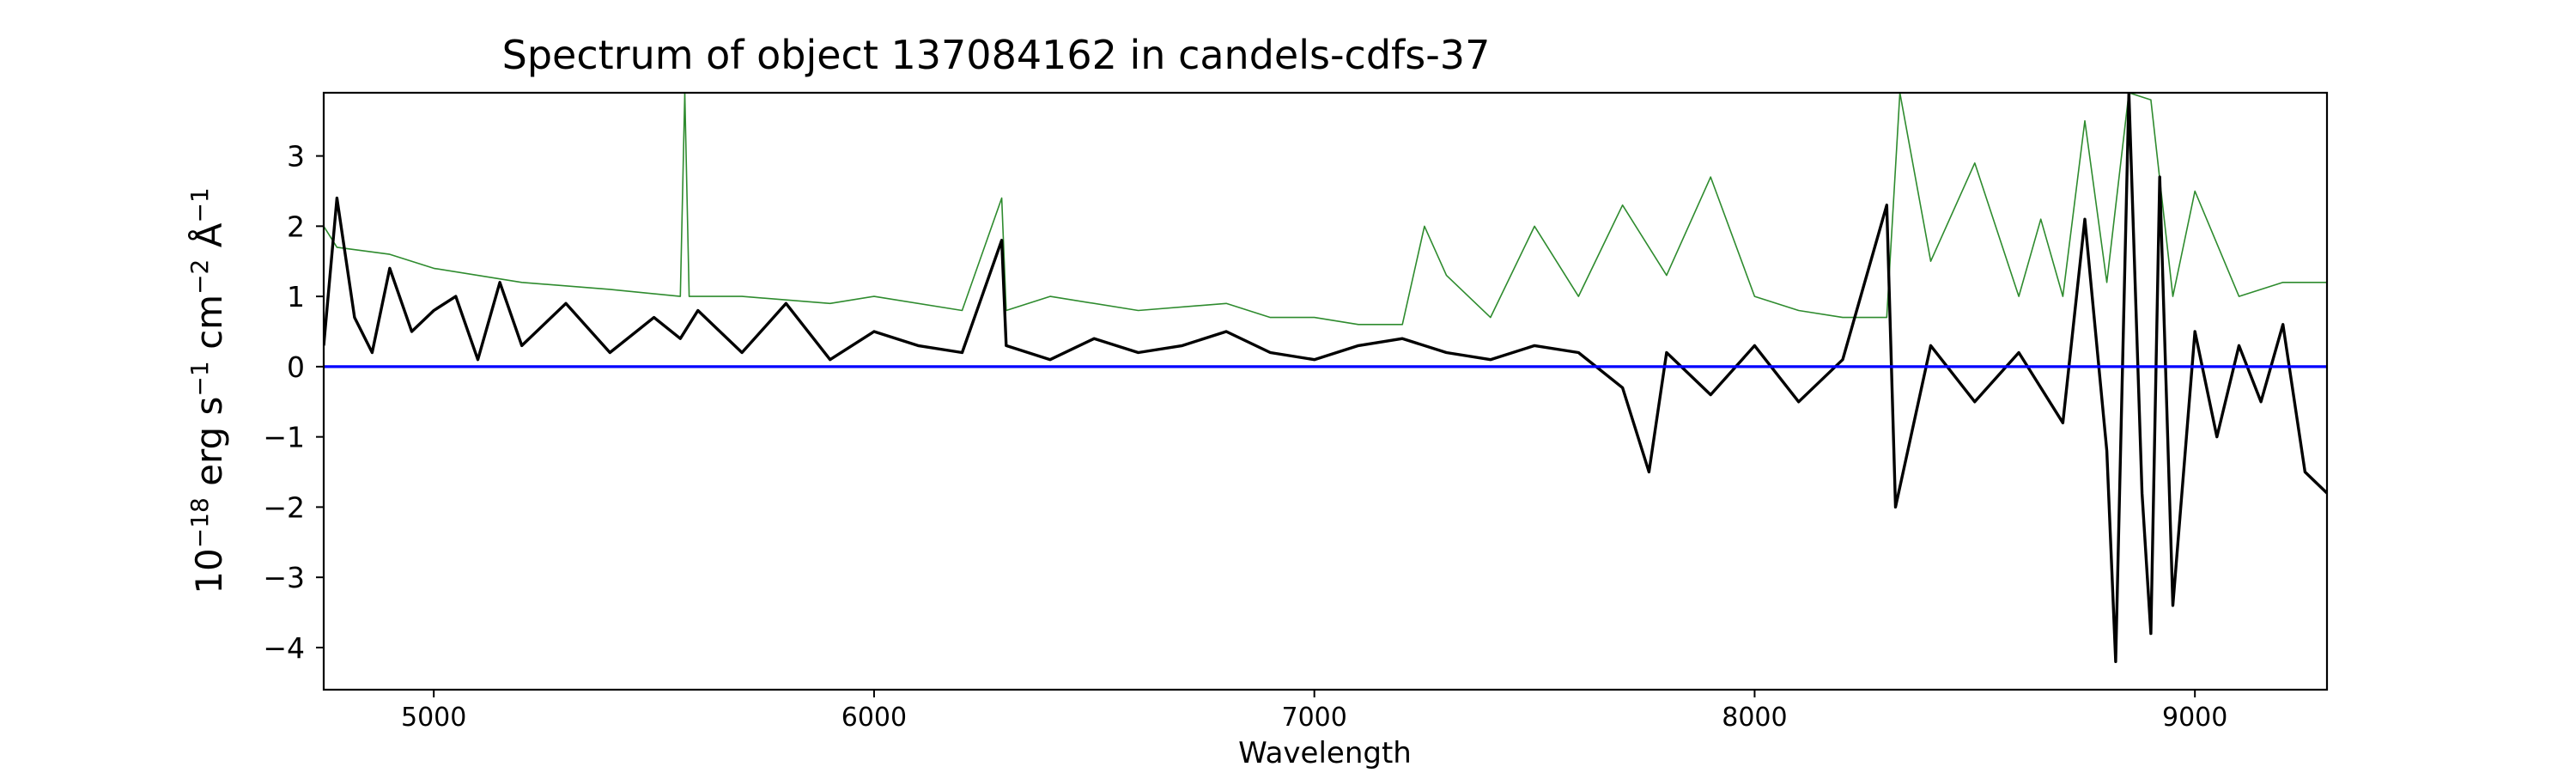 Image resolution: width=2576 pixels, height=773 pixels. What do you see at coordinates (199, 378) in the screenshot?
I see `y-label-exp2: −1` at bounding box center [199, 378].